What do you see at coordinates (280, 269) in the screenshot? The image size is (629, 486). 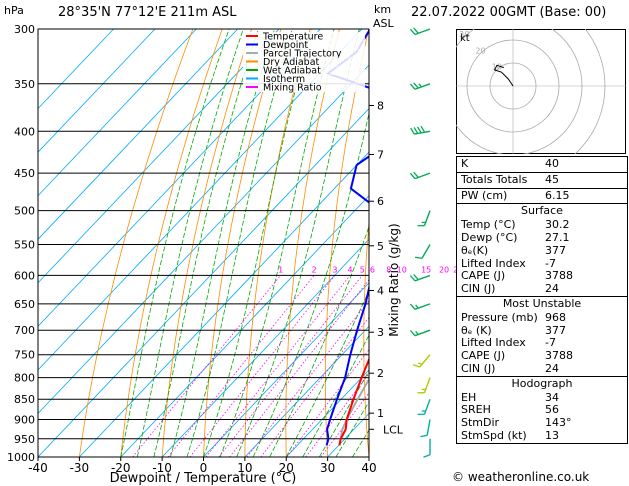 I see `mixing-ratio-label: 1` at bounding box center [280, 269].